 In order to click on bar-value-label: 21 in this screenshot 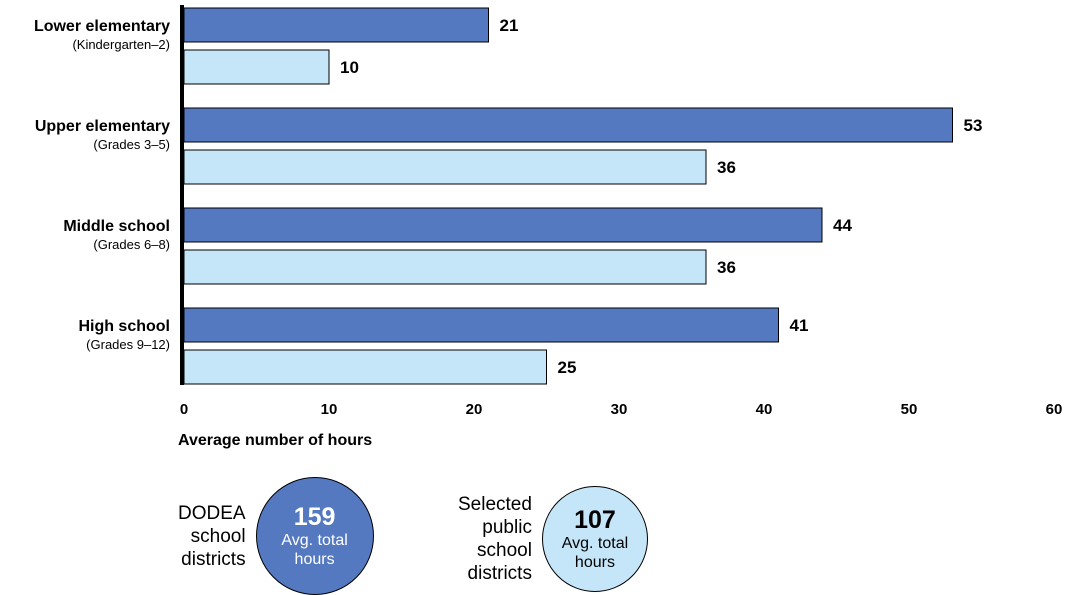, I will do `click(509, 25)`.